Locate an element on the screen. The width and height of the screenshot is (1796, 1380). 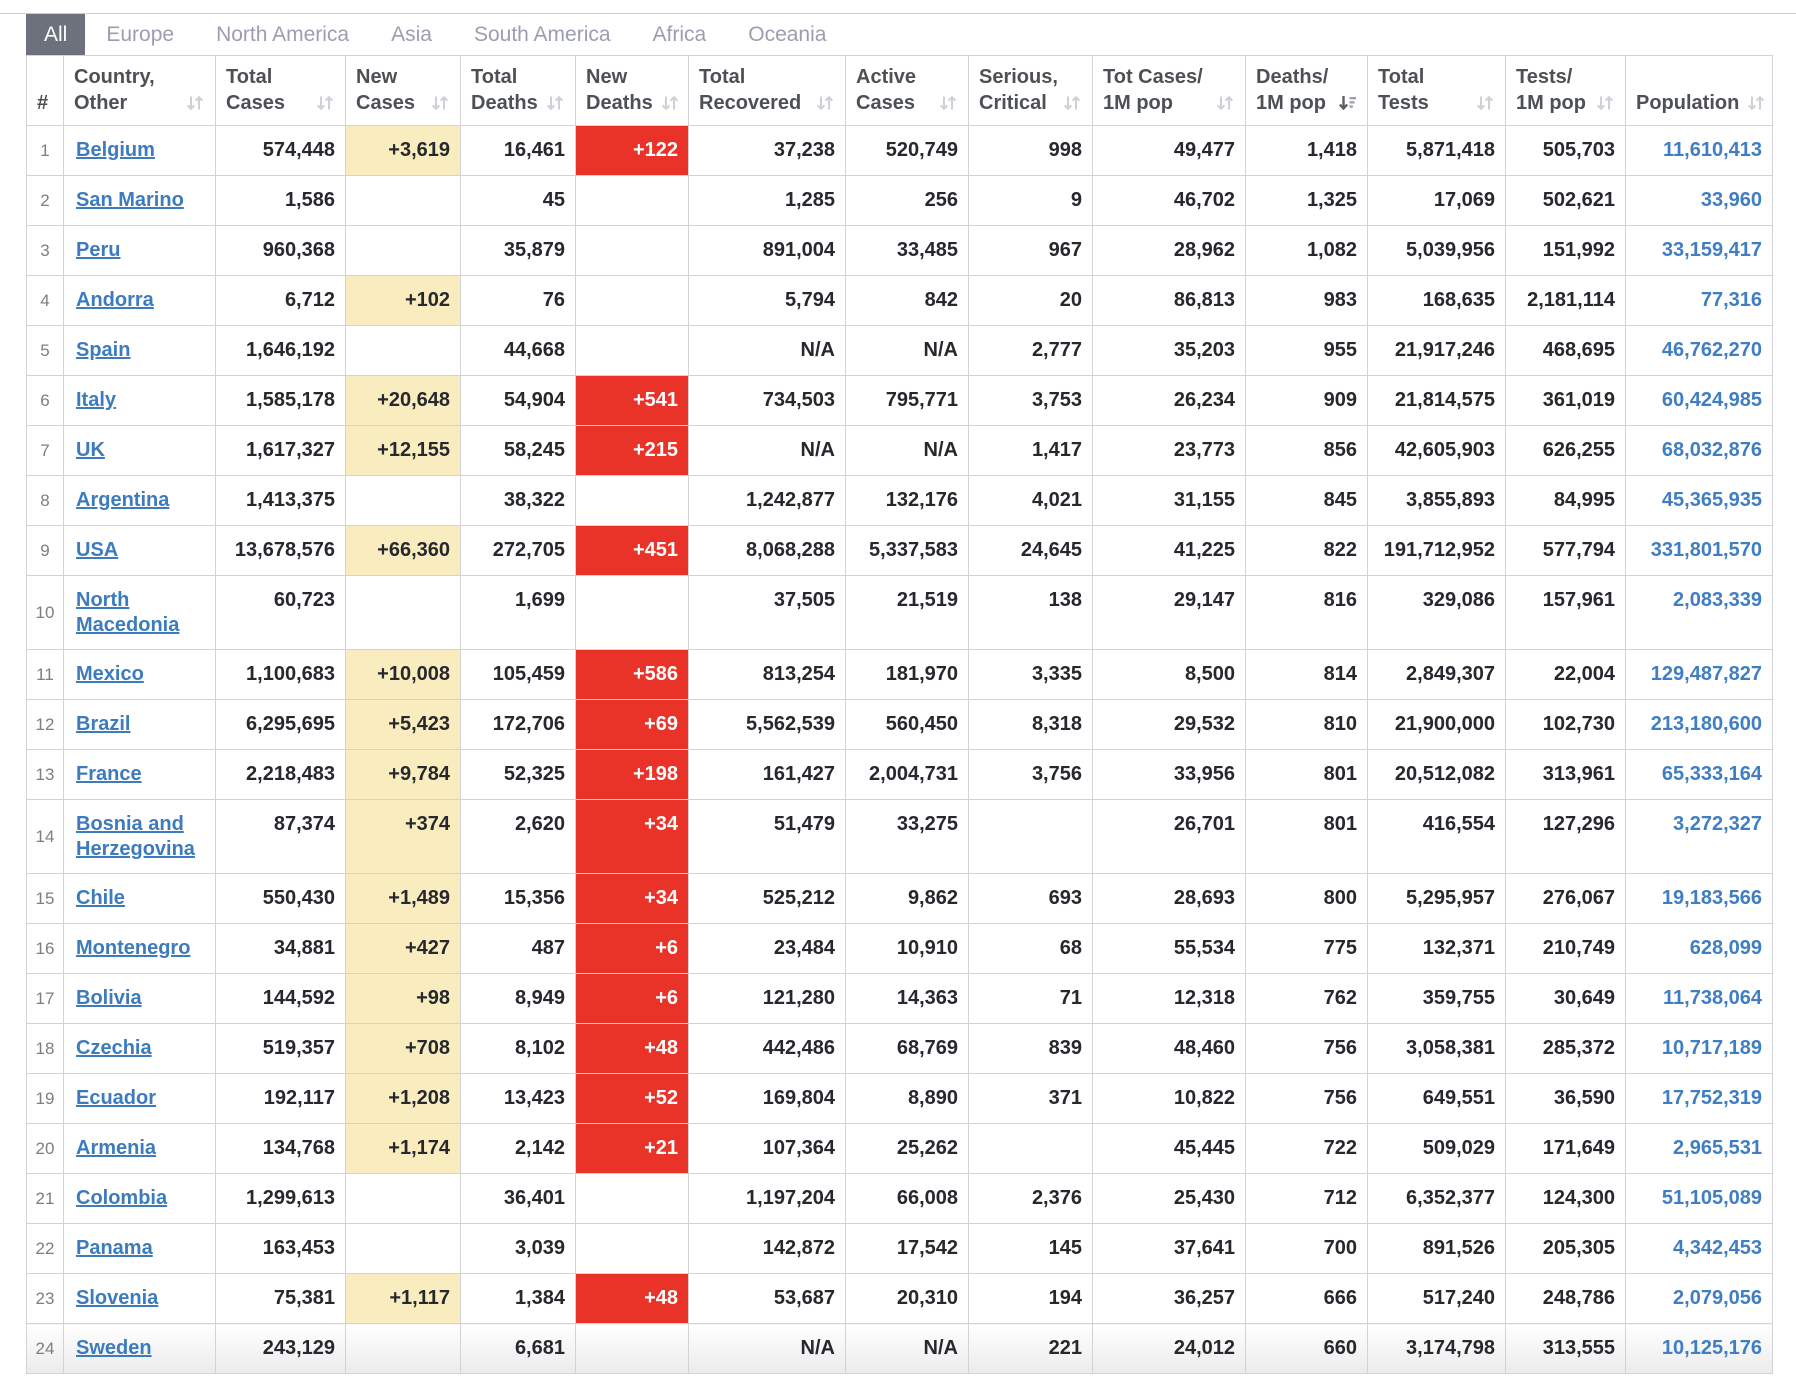
cell-total-tests: 649,551 is located at coordinates (1436, 1098).